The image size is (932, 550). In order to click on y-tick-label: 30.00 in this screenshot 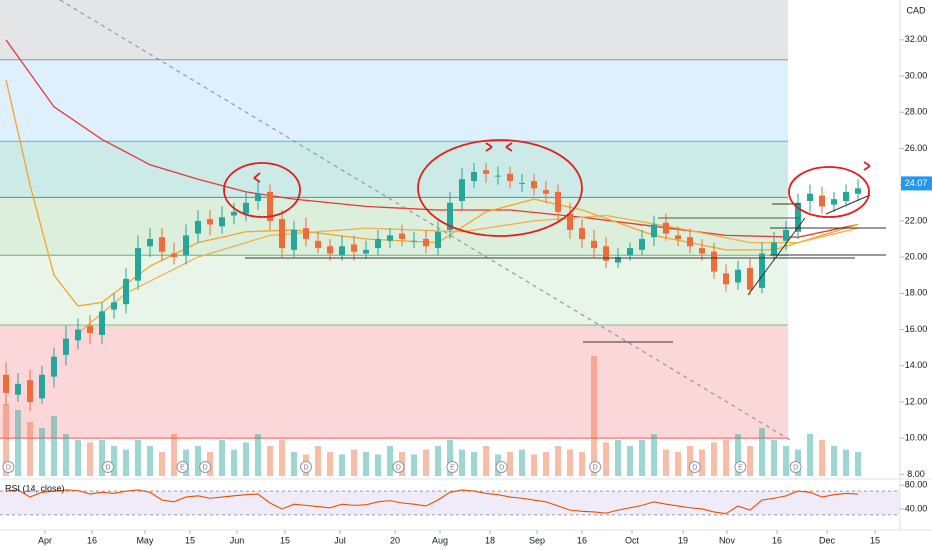, I will do `click(916, 75)`.